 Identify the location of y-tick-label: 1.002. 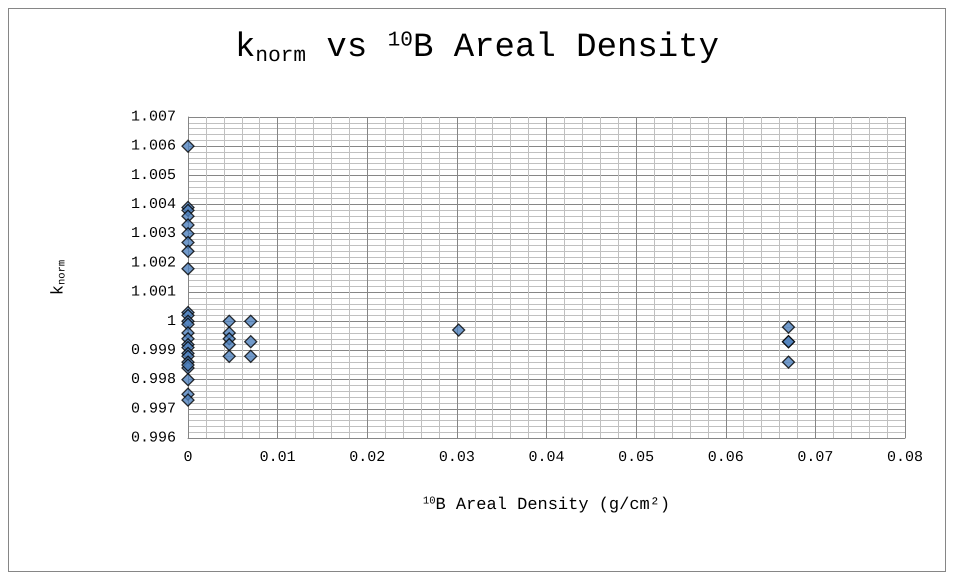
(153, 263).